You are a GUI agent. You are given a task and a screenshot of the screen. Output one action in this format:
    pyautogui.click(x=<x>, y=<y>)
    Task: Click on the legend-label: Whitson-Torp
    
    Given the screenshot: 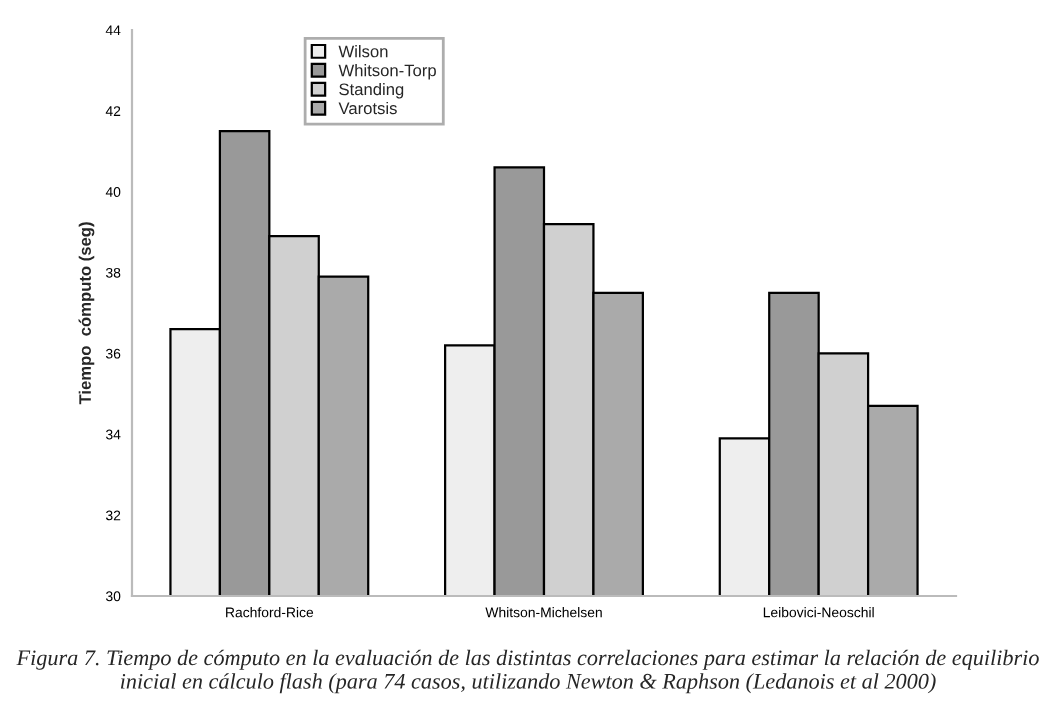 What is the action you would take?
    pyautogui.click(x=387, y=72)
    